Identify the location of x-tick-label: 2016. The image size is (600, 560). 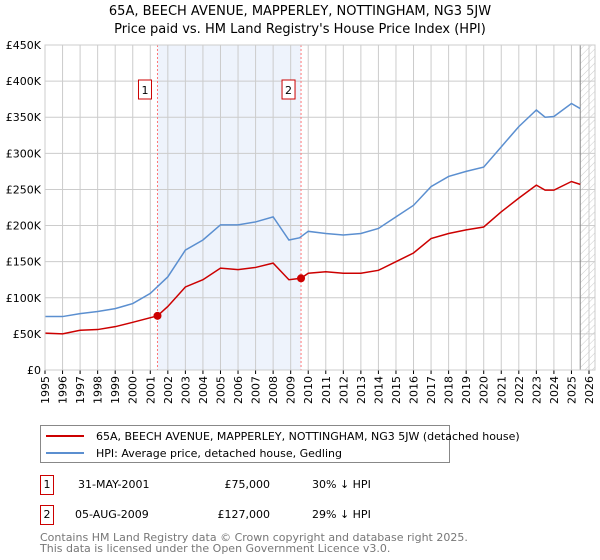
(414, 390).